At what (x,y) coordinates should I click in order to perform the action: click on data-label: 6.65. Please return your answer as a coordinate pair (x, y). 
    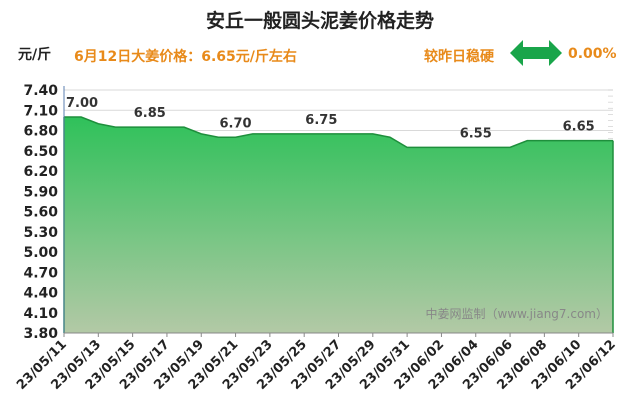
    Looking at the image, I should click on (579, 127).